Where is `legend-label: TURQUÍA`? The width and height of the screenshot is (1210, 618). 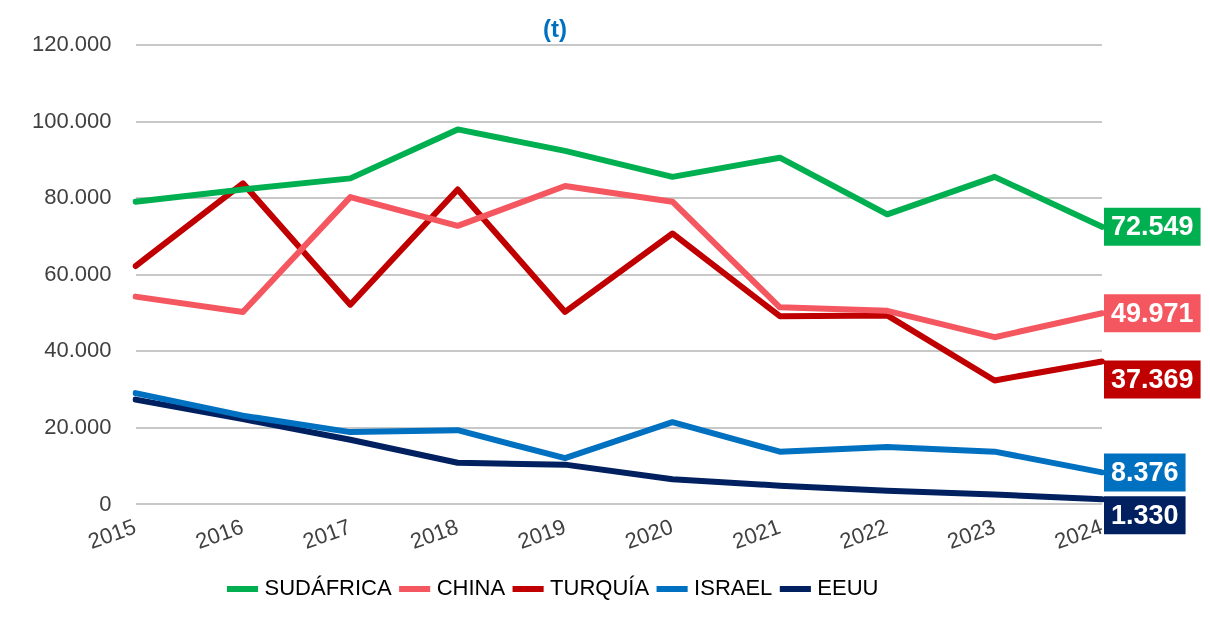
legend-label: TURQUÍA is located at coordinates (600, 588).